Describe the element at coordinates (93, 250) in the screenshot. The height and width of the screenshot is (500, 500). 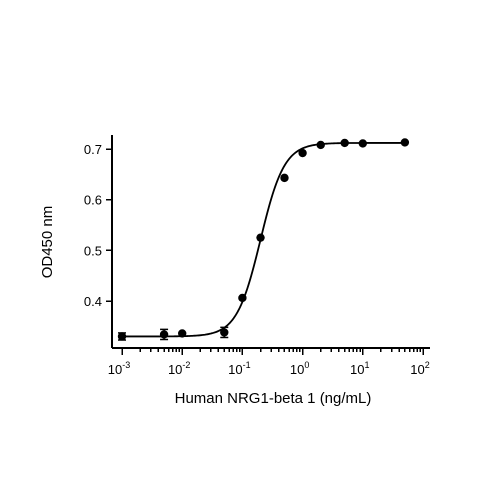
I see `y-tick-label: 0.5` at that location.